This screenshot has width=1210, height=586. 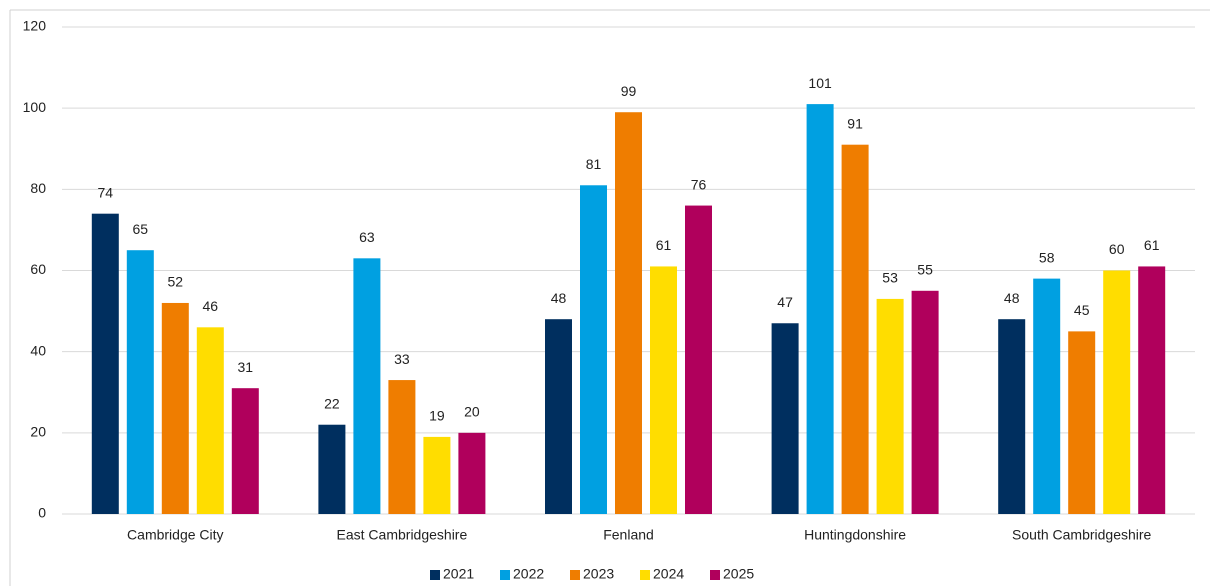 What do you see at coordinates (855, 535) in the screenshot?
I see `x-tick-label: Huntingdonshire` at bounding box center [855, 535].